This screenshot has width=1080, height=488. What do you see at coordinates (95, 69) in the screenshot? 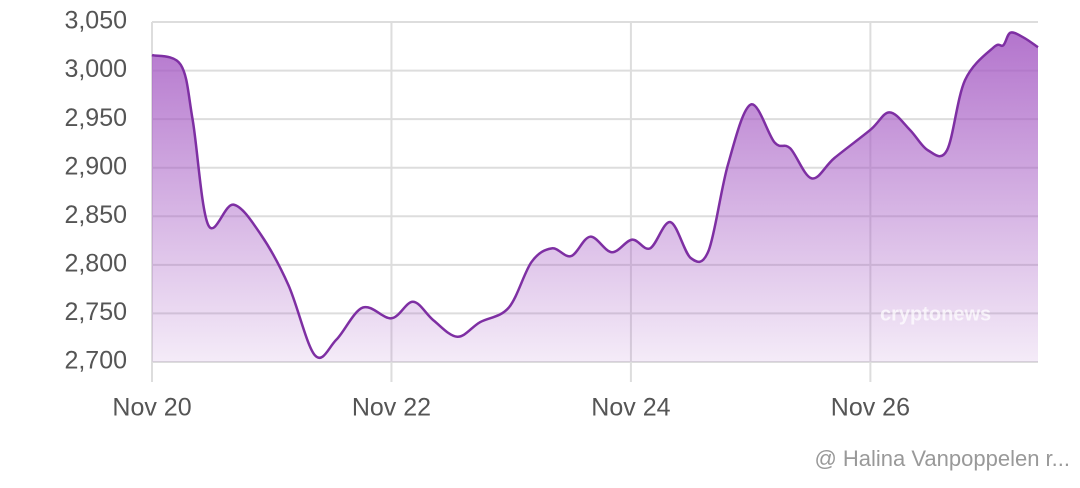
I see `y-tick-label: 3,000` at bounding box center [95, 69].